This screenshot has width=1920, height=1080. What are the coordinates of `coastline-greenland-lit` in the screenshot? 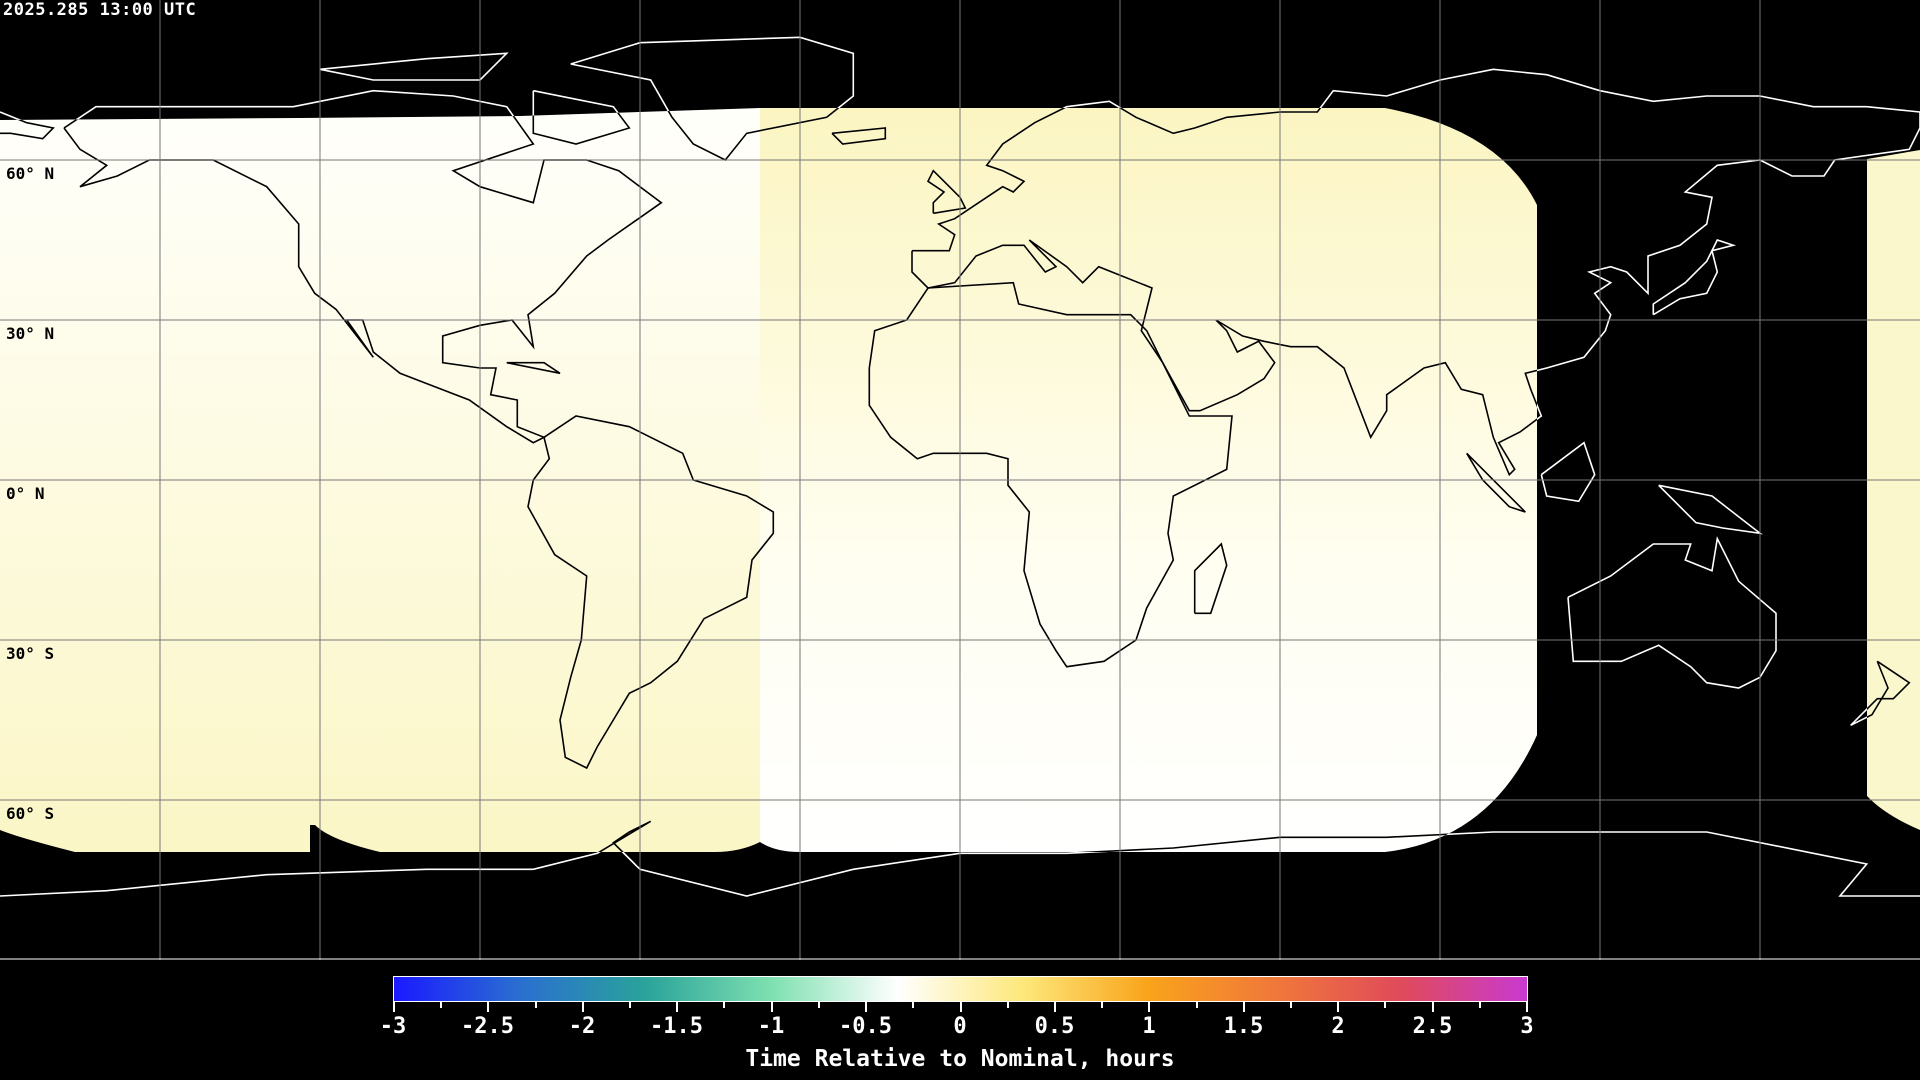 It's located at (712, 135).